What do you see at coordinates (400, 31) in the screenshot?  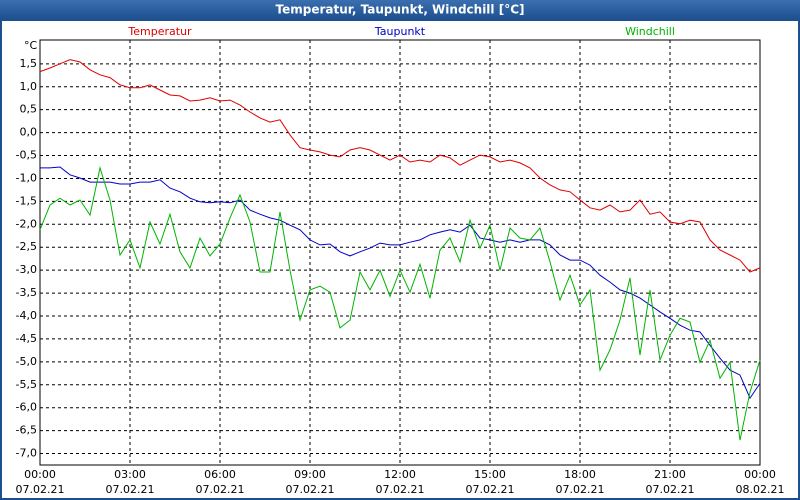 I see `legend-label: Taupunkt` at bounding box center [400, 31].